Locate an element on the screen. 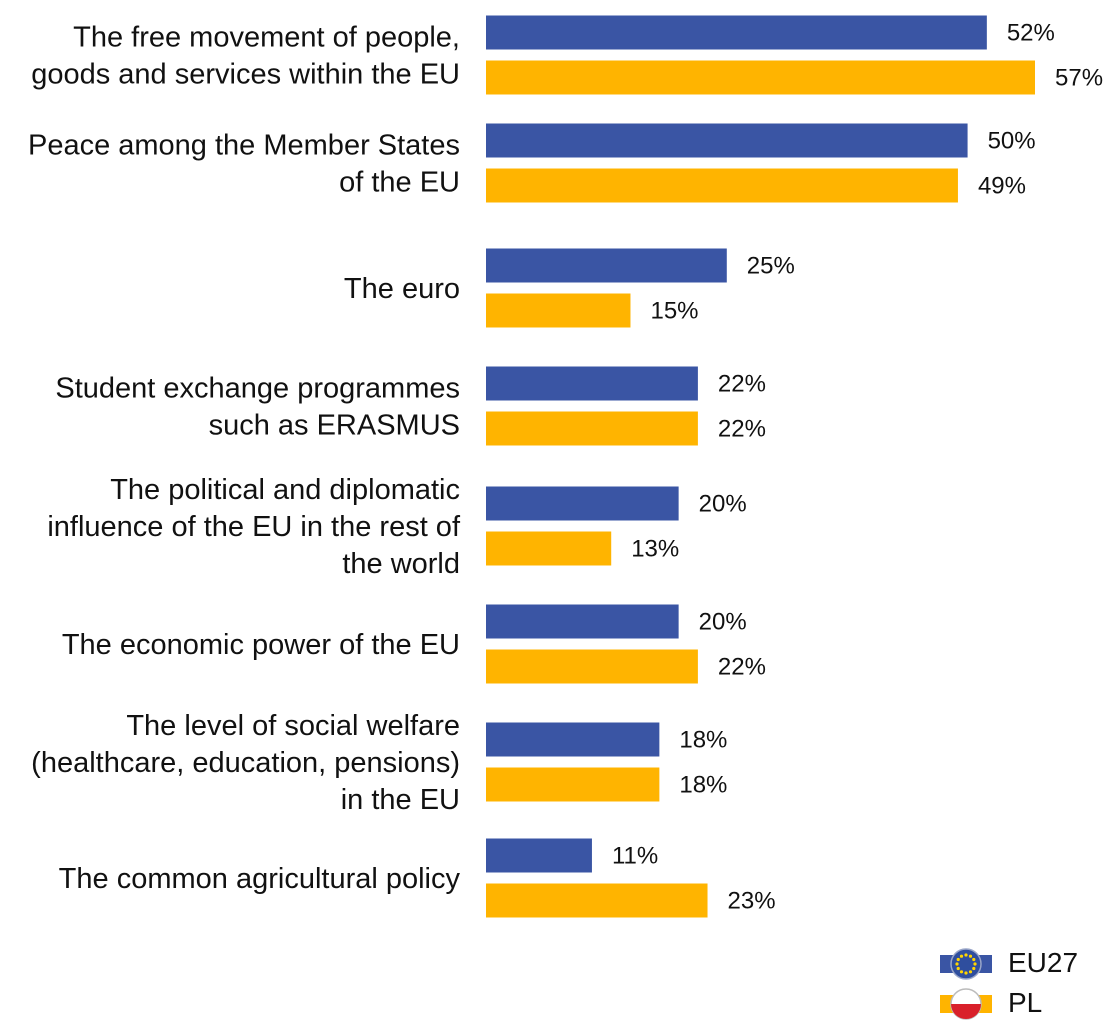 This screenshot has height=1022, width=1117. category-label-line: The economic power of the EU is located at coordinates (261, 645).